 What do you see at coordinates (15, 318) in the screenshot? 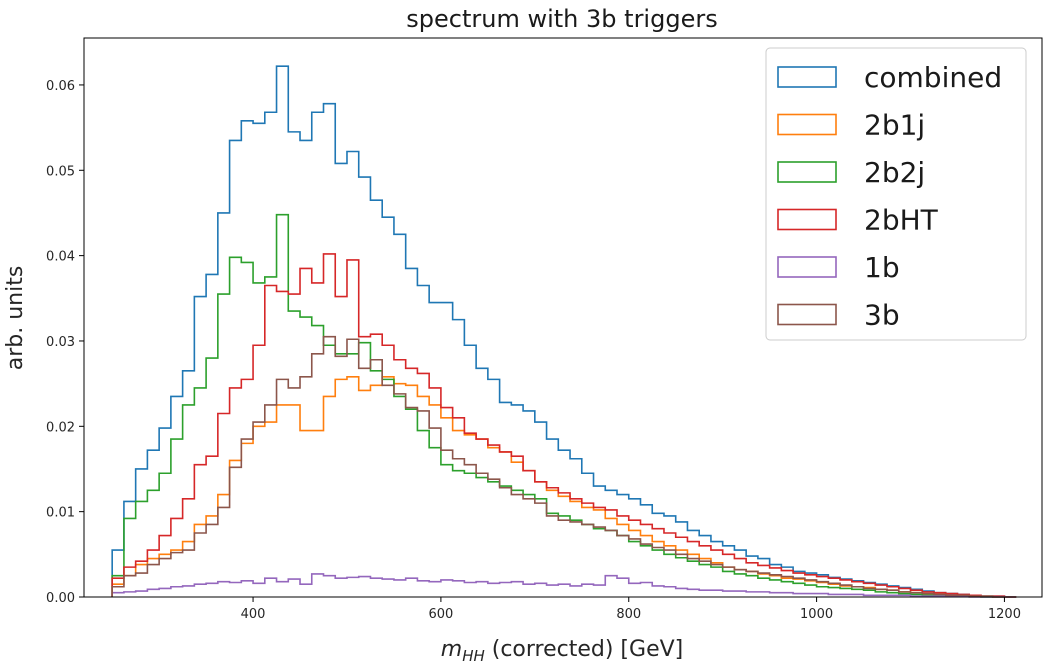
I see `y-axis-label: arb. units` at bounding box center [15, 318].